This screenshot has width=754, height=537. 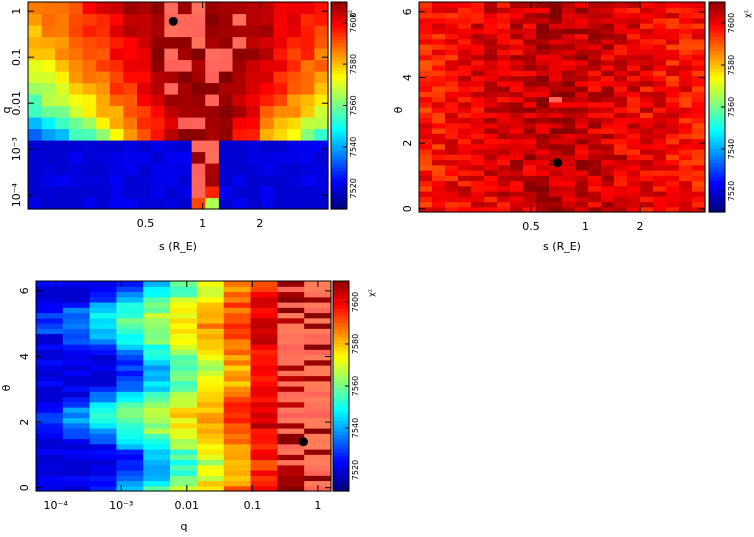 I want to click on colorbar-tick-label: 7580, so click(x=353, y=64).